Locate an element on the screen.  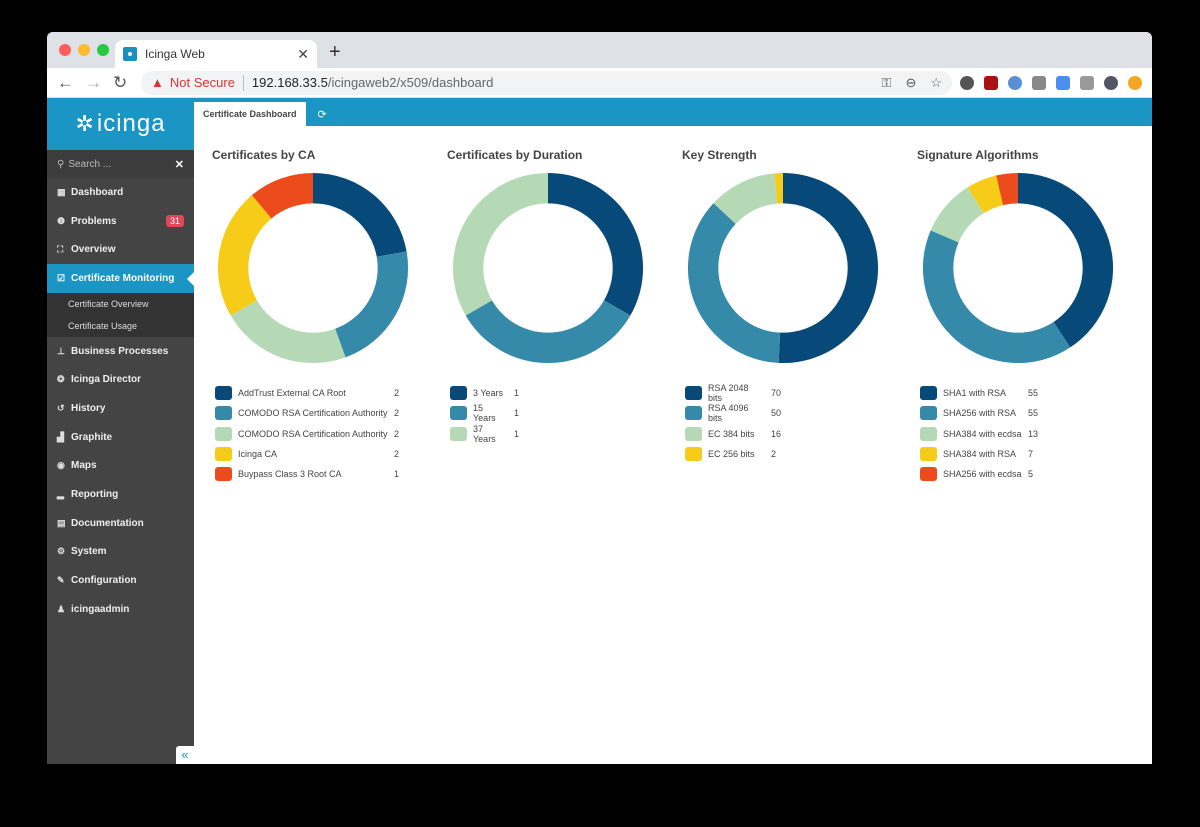
legend-label: 37 Years is located at coordinates (484, 433).